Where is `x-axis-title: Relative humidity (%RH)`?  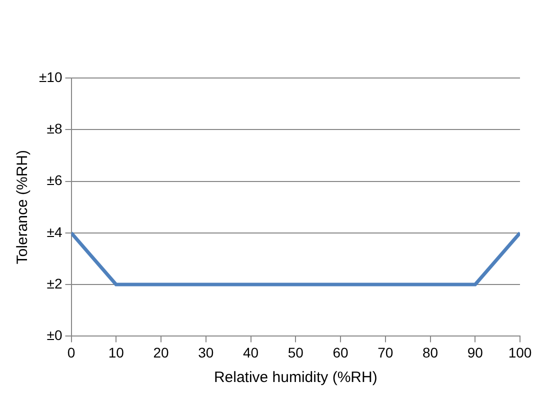
x-axis-title: Relative humidity (%RH) is located at coordinates (296, 377).